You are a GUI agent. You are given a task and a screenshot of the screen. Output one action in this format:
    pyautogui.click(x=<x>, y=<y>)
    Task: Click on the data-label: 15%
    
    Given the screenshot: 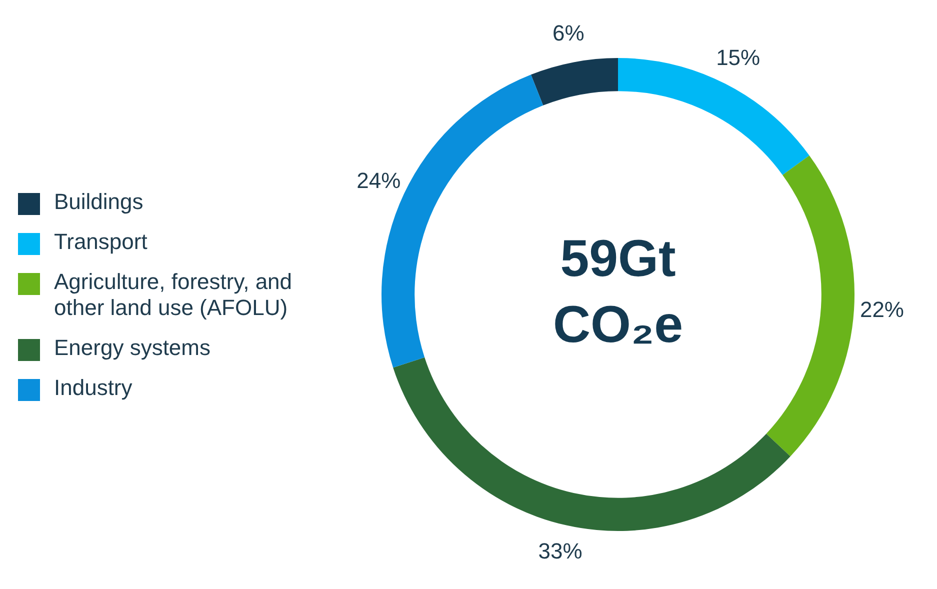 What is the action you would take?
    pyautogui.click(x=738, y=57)
    